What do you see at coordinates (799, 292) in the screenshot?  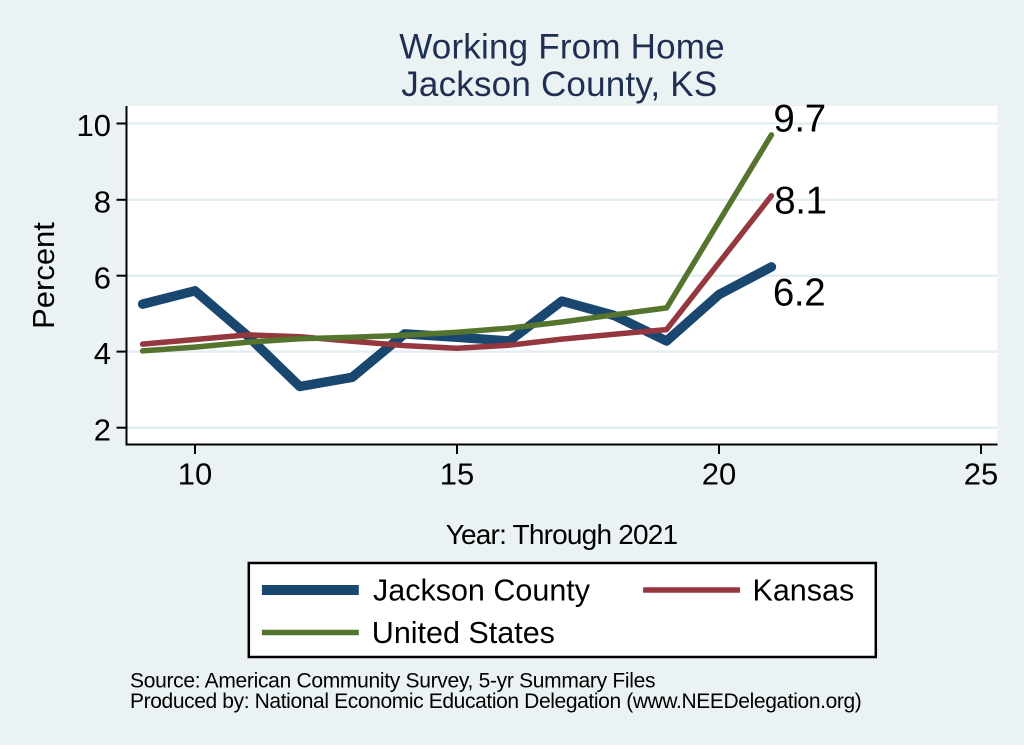 I see `svg-text: 6.2` at bounding box center [799, 292].